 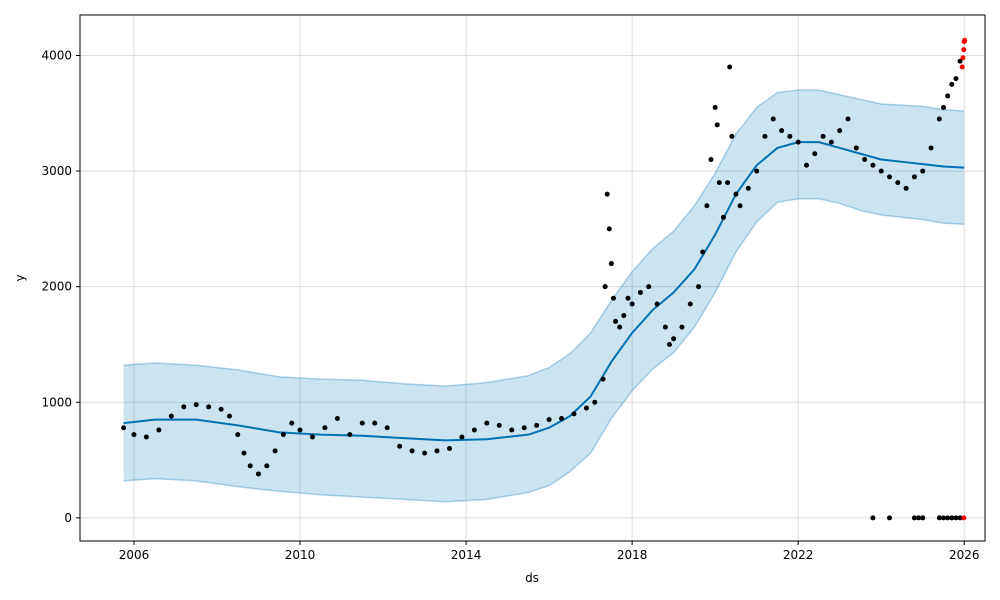 What do you see at coordinates (300, 555) in the screenshot?
I see `x-tick-label: 2010` at bounding box center [300, 555].